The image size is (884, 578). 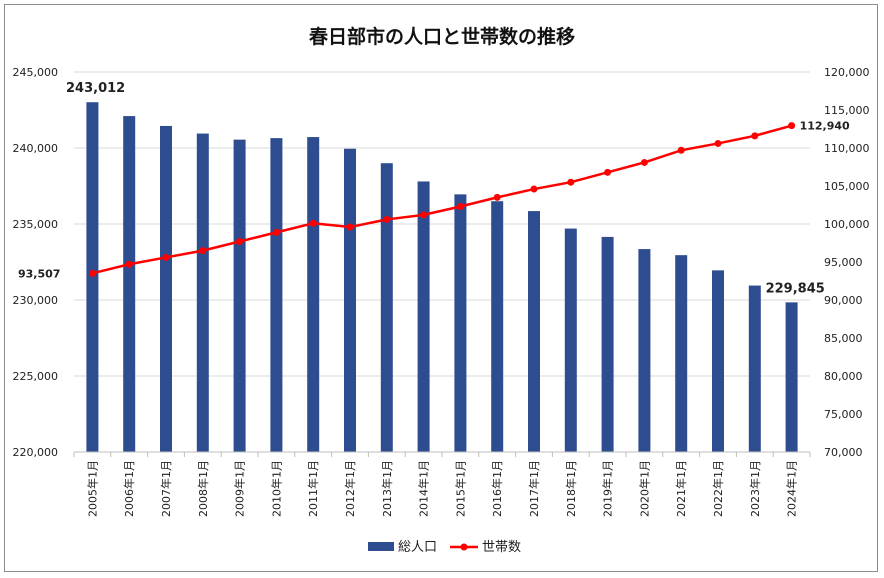 What do you see at coordinates (387, 488) in the screenshot?
I see `x-tick-label: 2013年1月` at bounding box center [387, 488].